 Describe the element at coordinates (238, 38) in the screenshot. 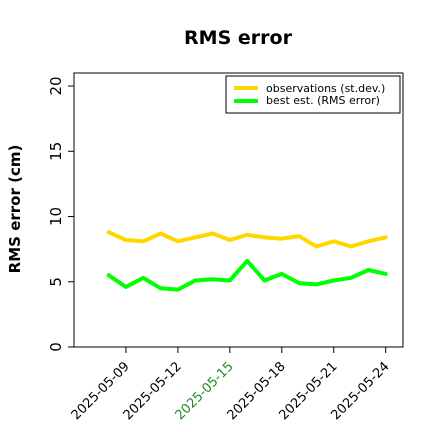

I see `chart-title: RMS error` at that location.